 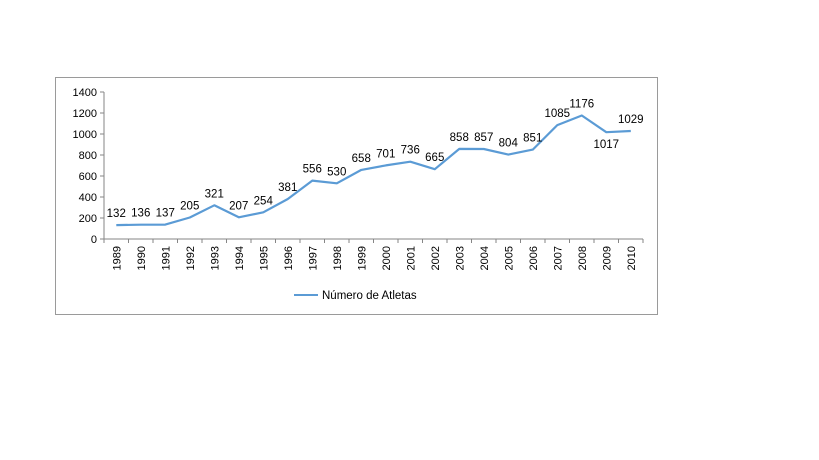 I want to click on data-label: 851, so click(x=532, y=139).